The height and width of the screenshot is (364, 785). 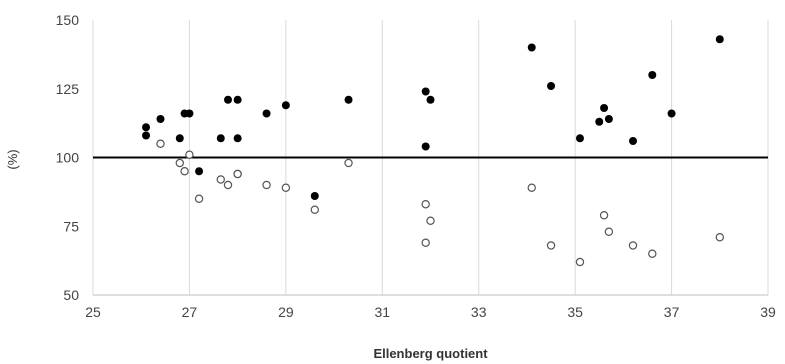 What do you see at coordinates (575, 312) in the screenshot?
I see `x-tick-35: 35` at bounding box center [575, 312].